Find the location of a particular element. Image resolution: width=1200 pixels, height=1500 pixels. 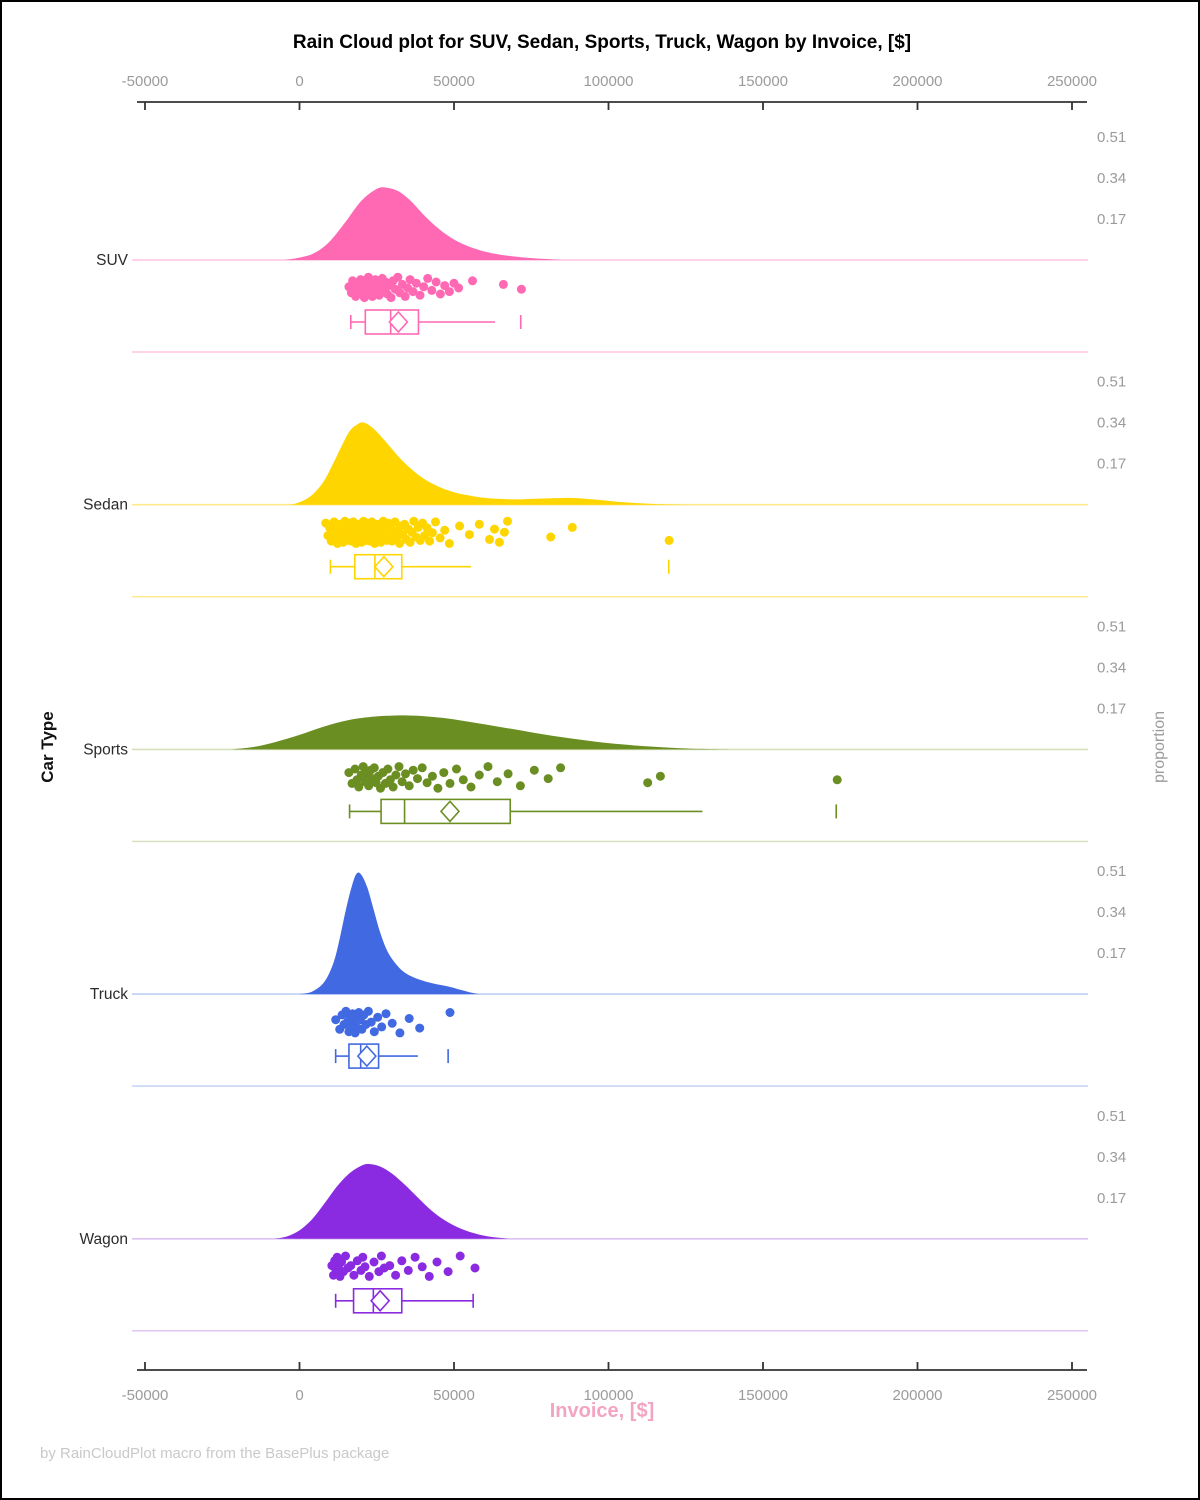

bottom-axis-tick-label: -50000 is located at coordinates (145, 1395).